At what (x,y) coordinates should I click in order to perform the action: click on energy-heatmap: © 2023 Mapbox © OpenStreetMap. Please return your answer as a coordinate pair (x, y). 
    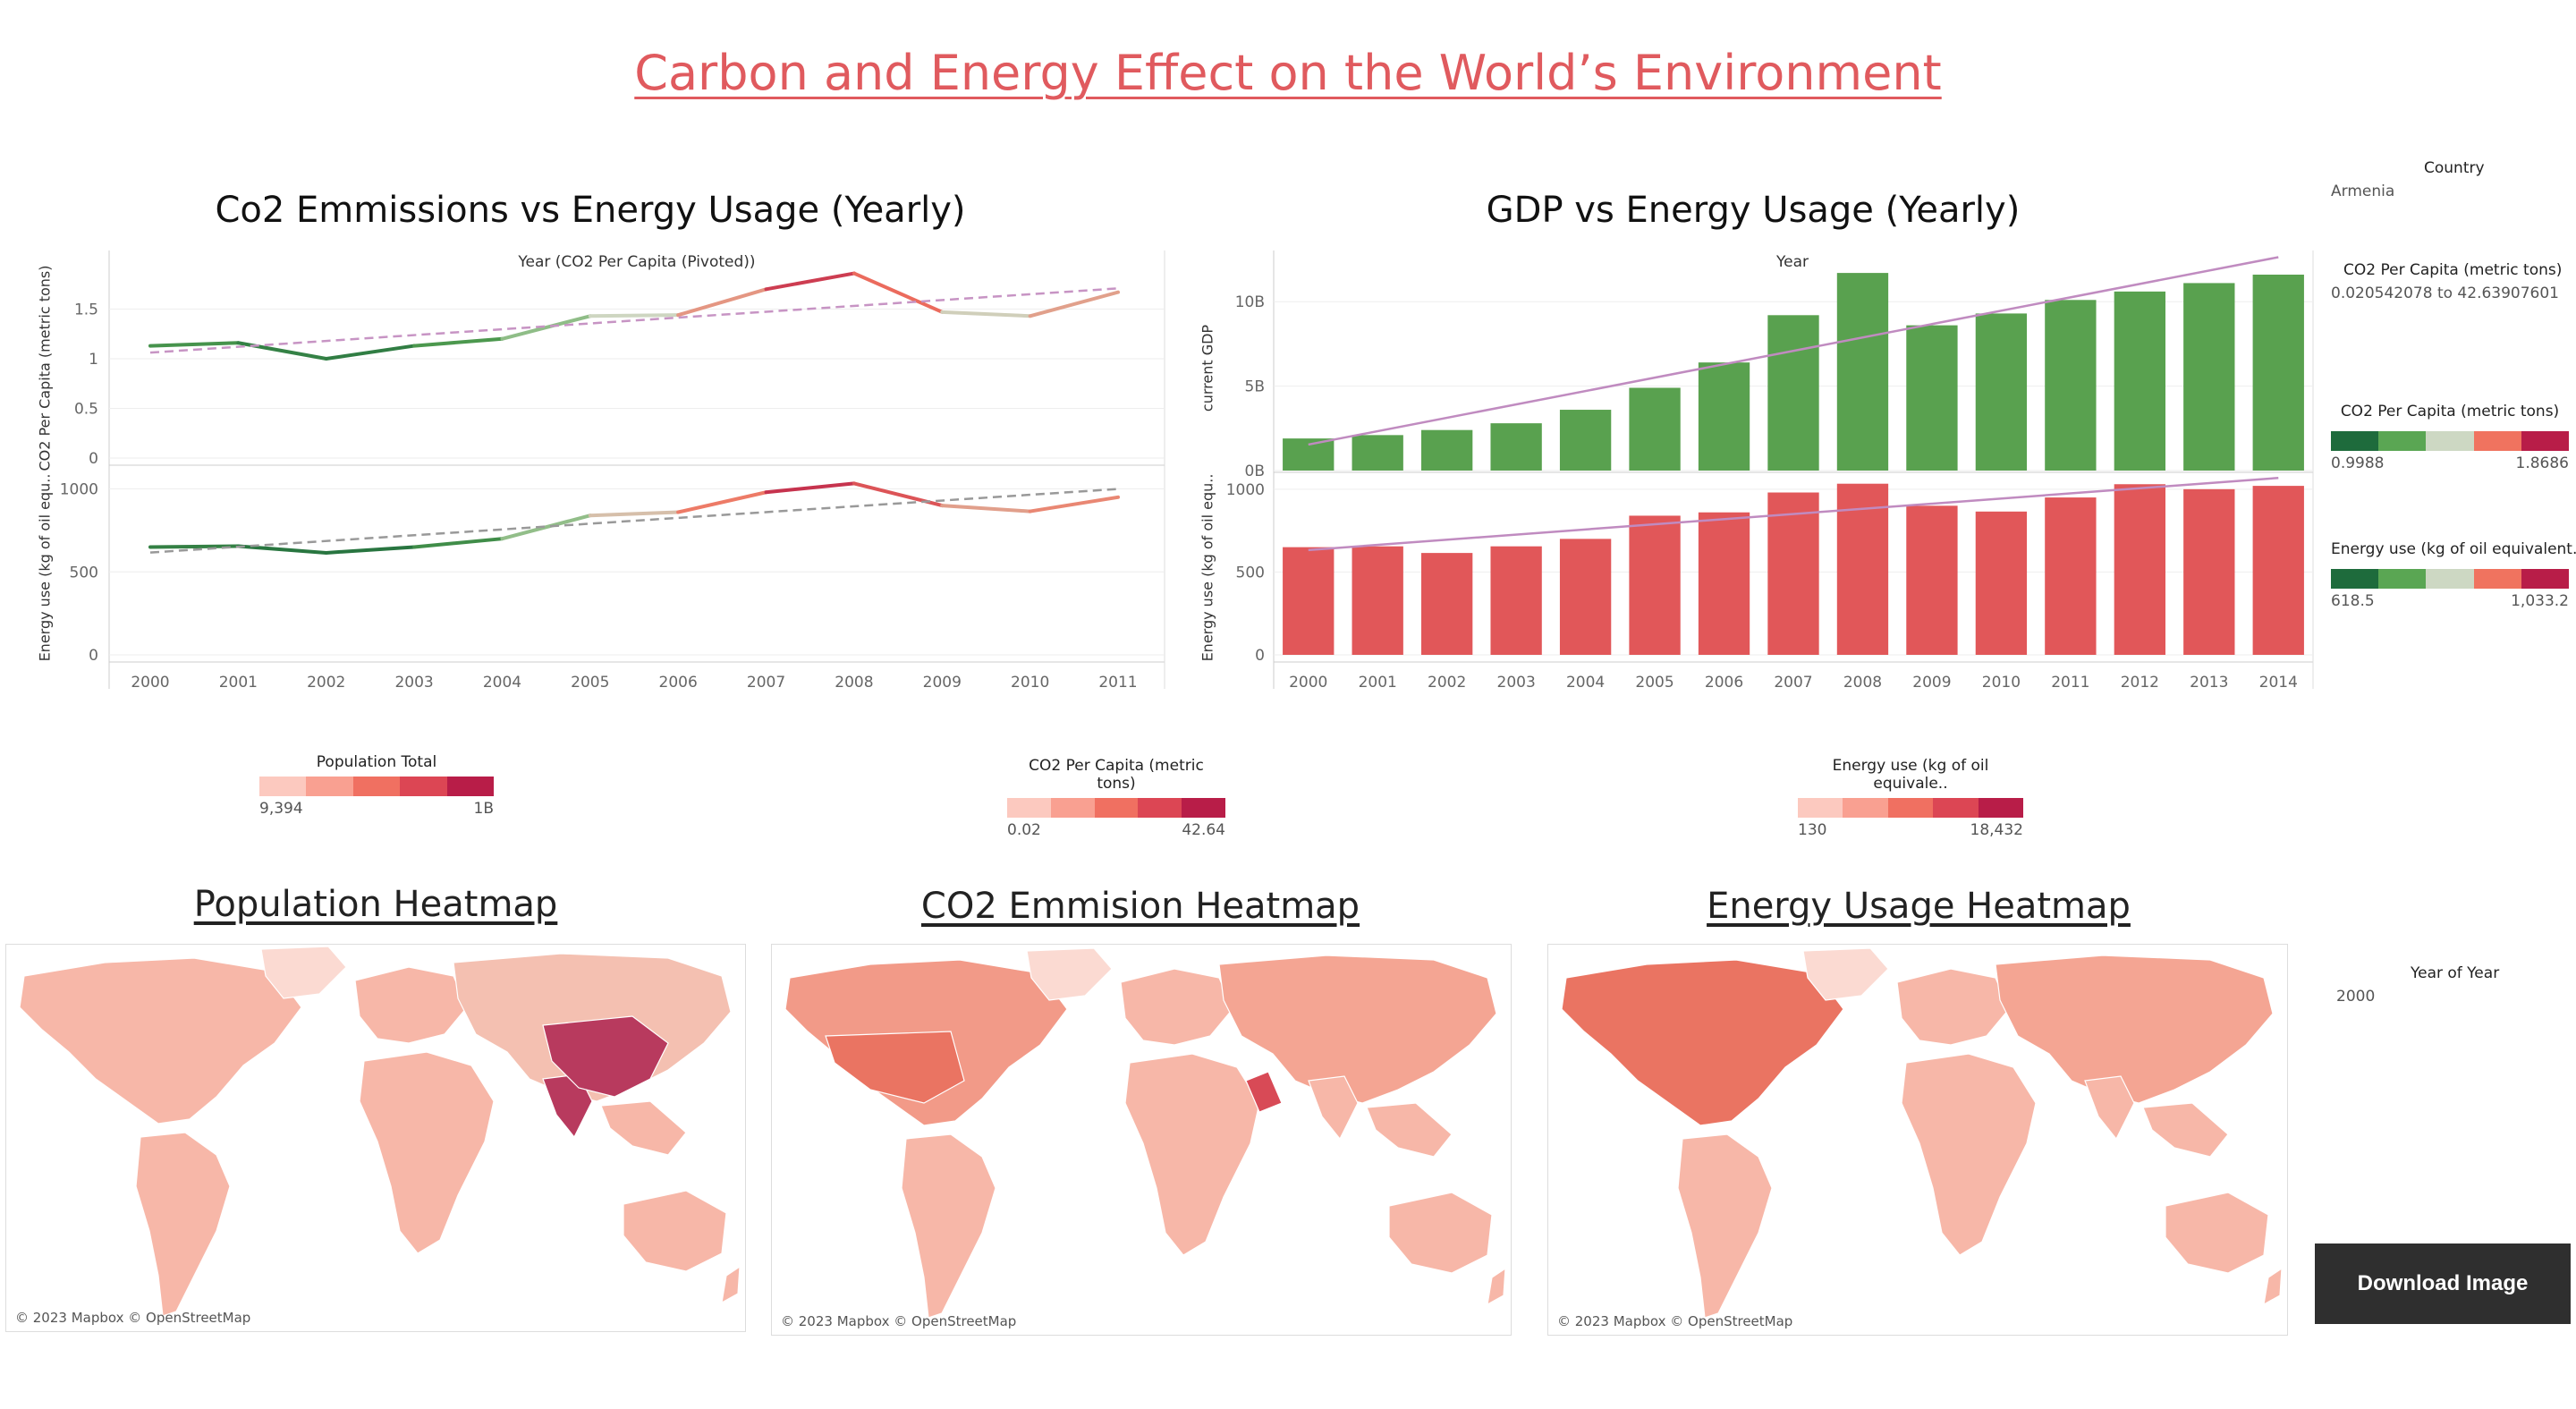
    Looking at the image, I should click on (1917, 1140).